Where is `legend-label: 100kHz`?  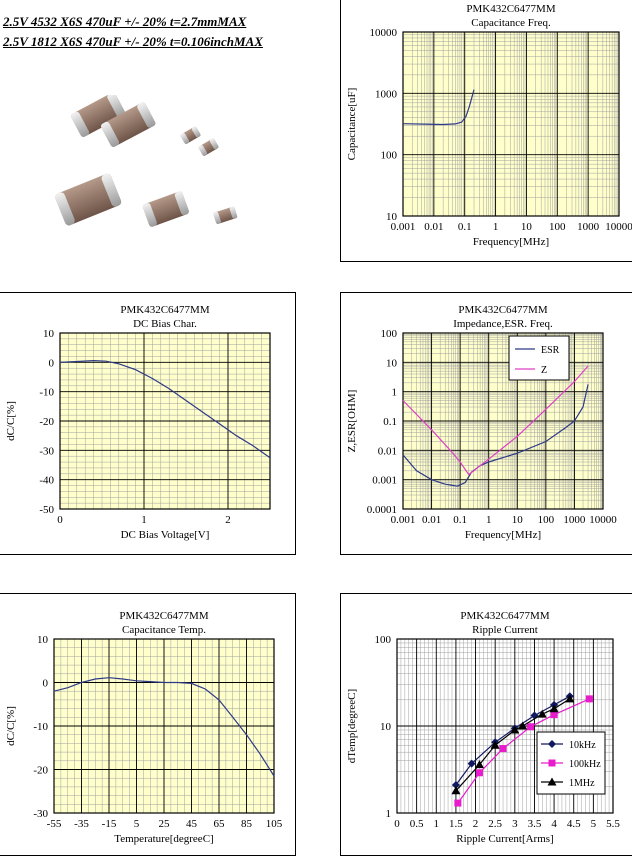
legend-label: 100kHz is located at coordinates (585, 764).